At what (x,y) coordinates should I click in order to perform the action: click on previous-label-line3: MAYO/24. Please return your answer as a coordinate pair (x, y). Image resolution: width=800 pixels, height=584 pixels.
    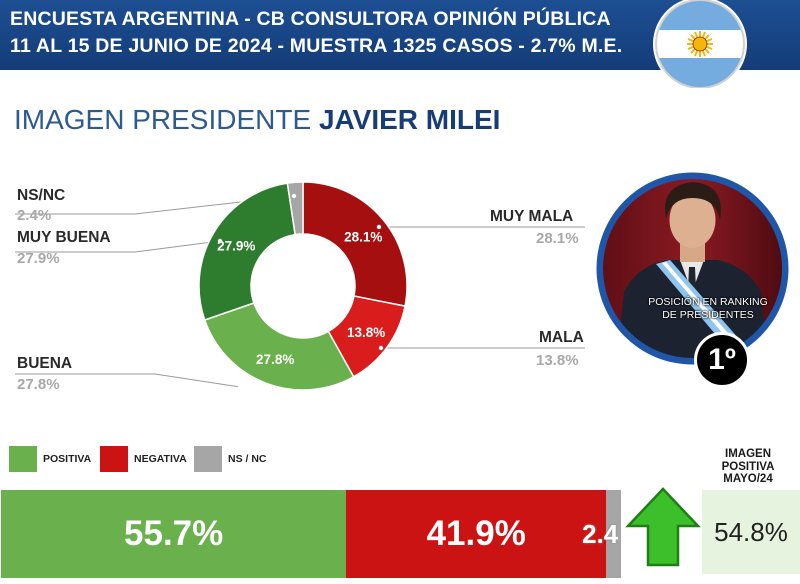
    Looking at the image, I should click on (748, 479).